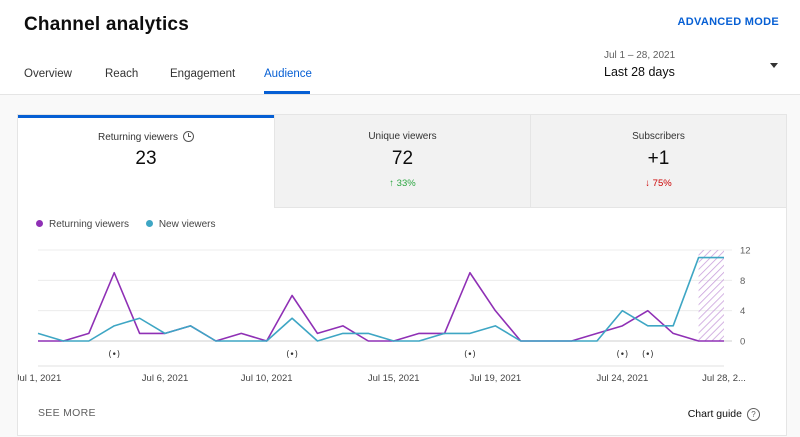 The width and height of the screenshot is (800, 437). Describe the element at coordinates (711, 295) in the screenshot. I see `incomplete-data-region` at that location.